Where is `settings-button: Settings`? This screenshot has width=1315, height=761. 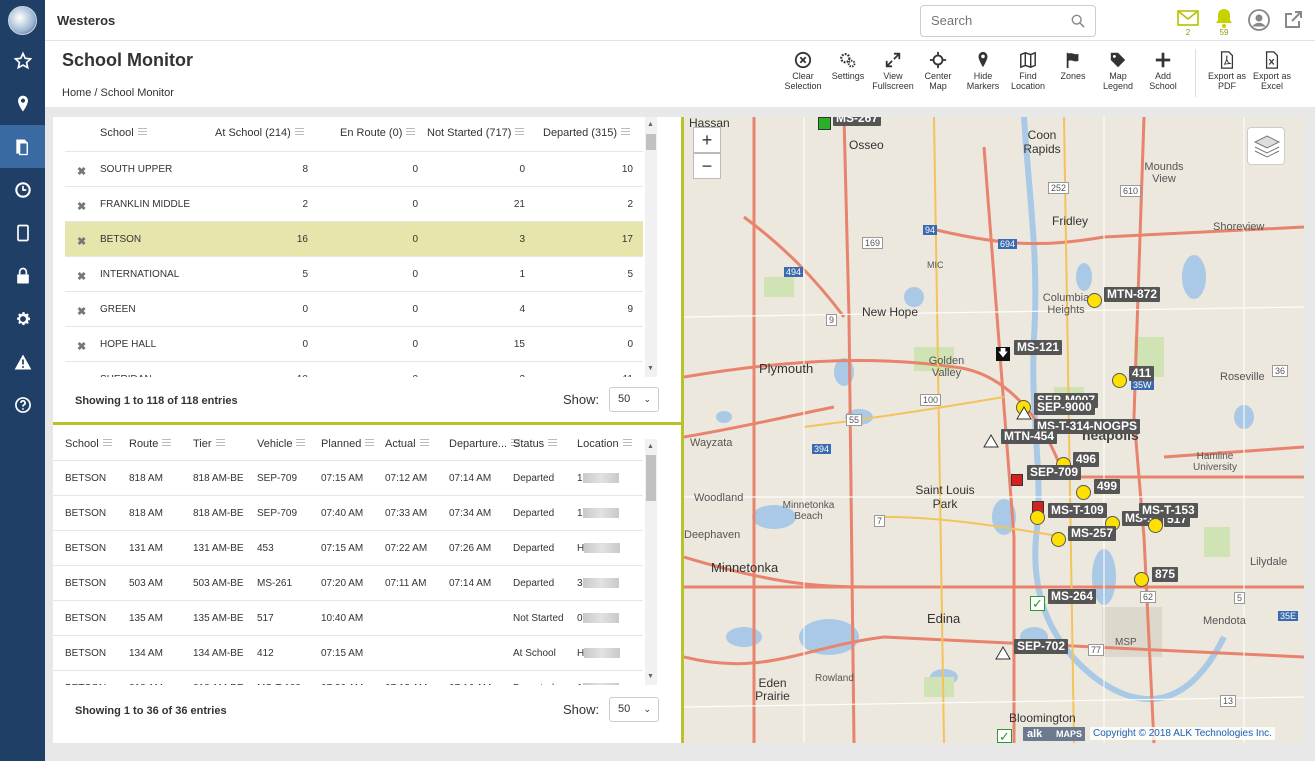
settings-button: Settings is located at coordinates (848, 66).